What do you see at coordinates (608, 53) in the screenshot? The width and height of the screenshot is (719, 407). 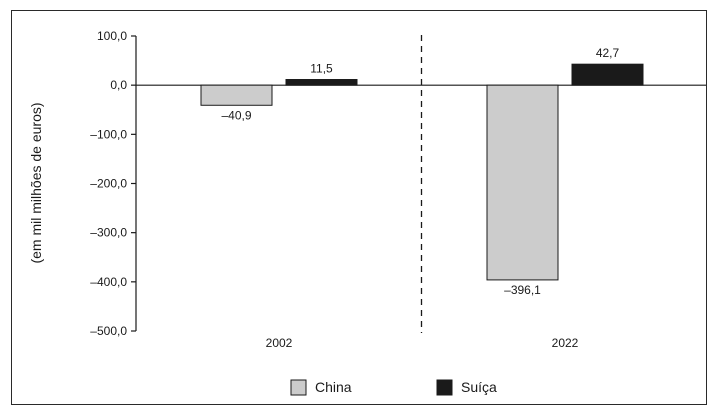 I see `data-label: 42,7` at bounding box center [608, 53].